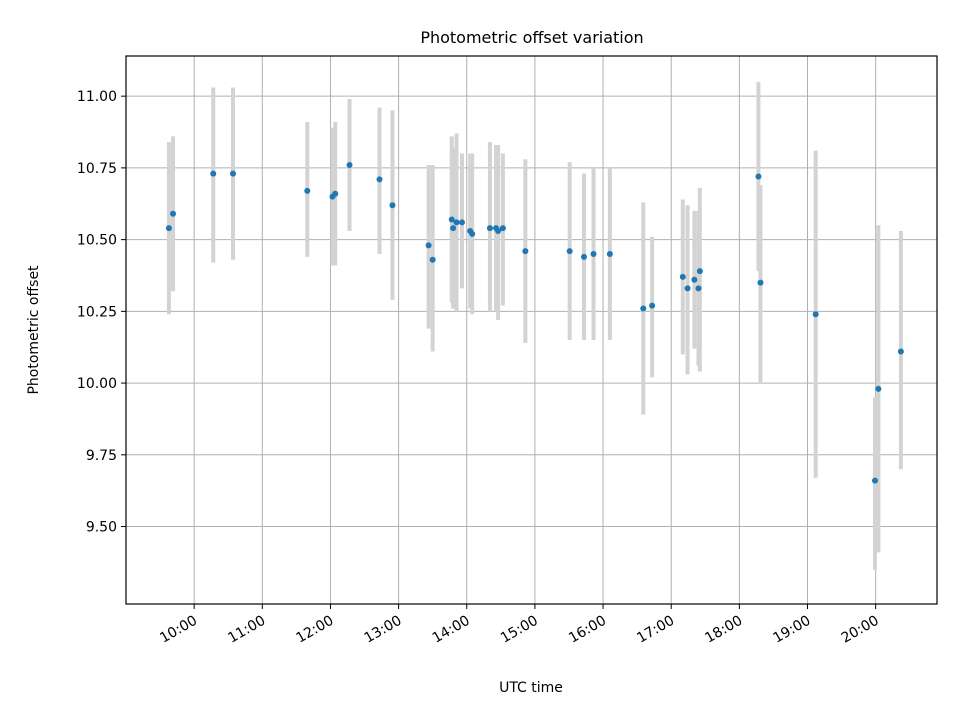 The width and height of the screenshot is (960, 720). I want to click on x-tick-label: 11:00, so click(246, 630).